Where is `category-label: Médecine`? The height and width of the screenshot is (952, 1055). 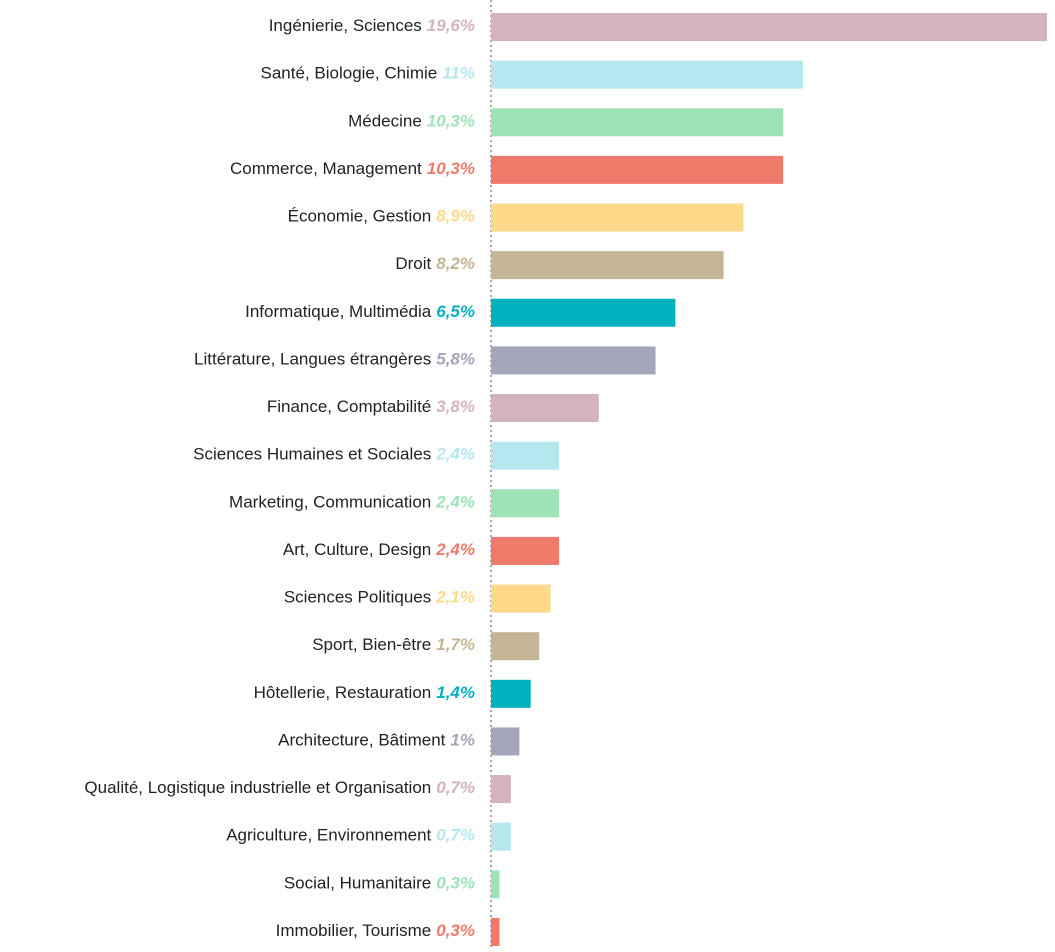
category-label: Médecine is located at coordinates (385, 121).